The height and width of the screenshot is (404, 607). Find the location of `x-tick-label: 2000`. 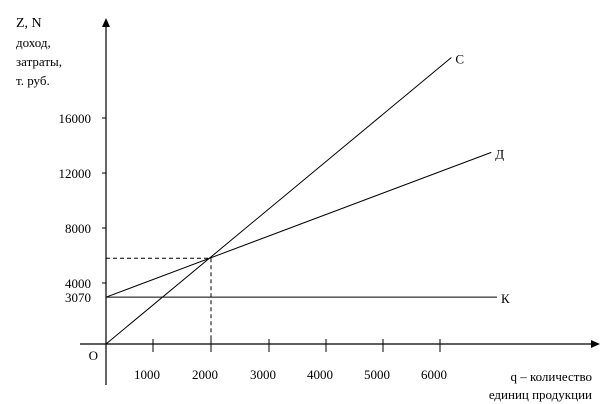

x-tick-label: 2000 is located at coordinates (205, 374).